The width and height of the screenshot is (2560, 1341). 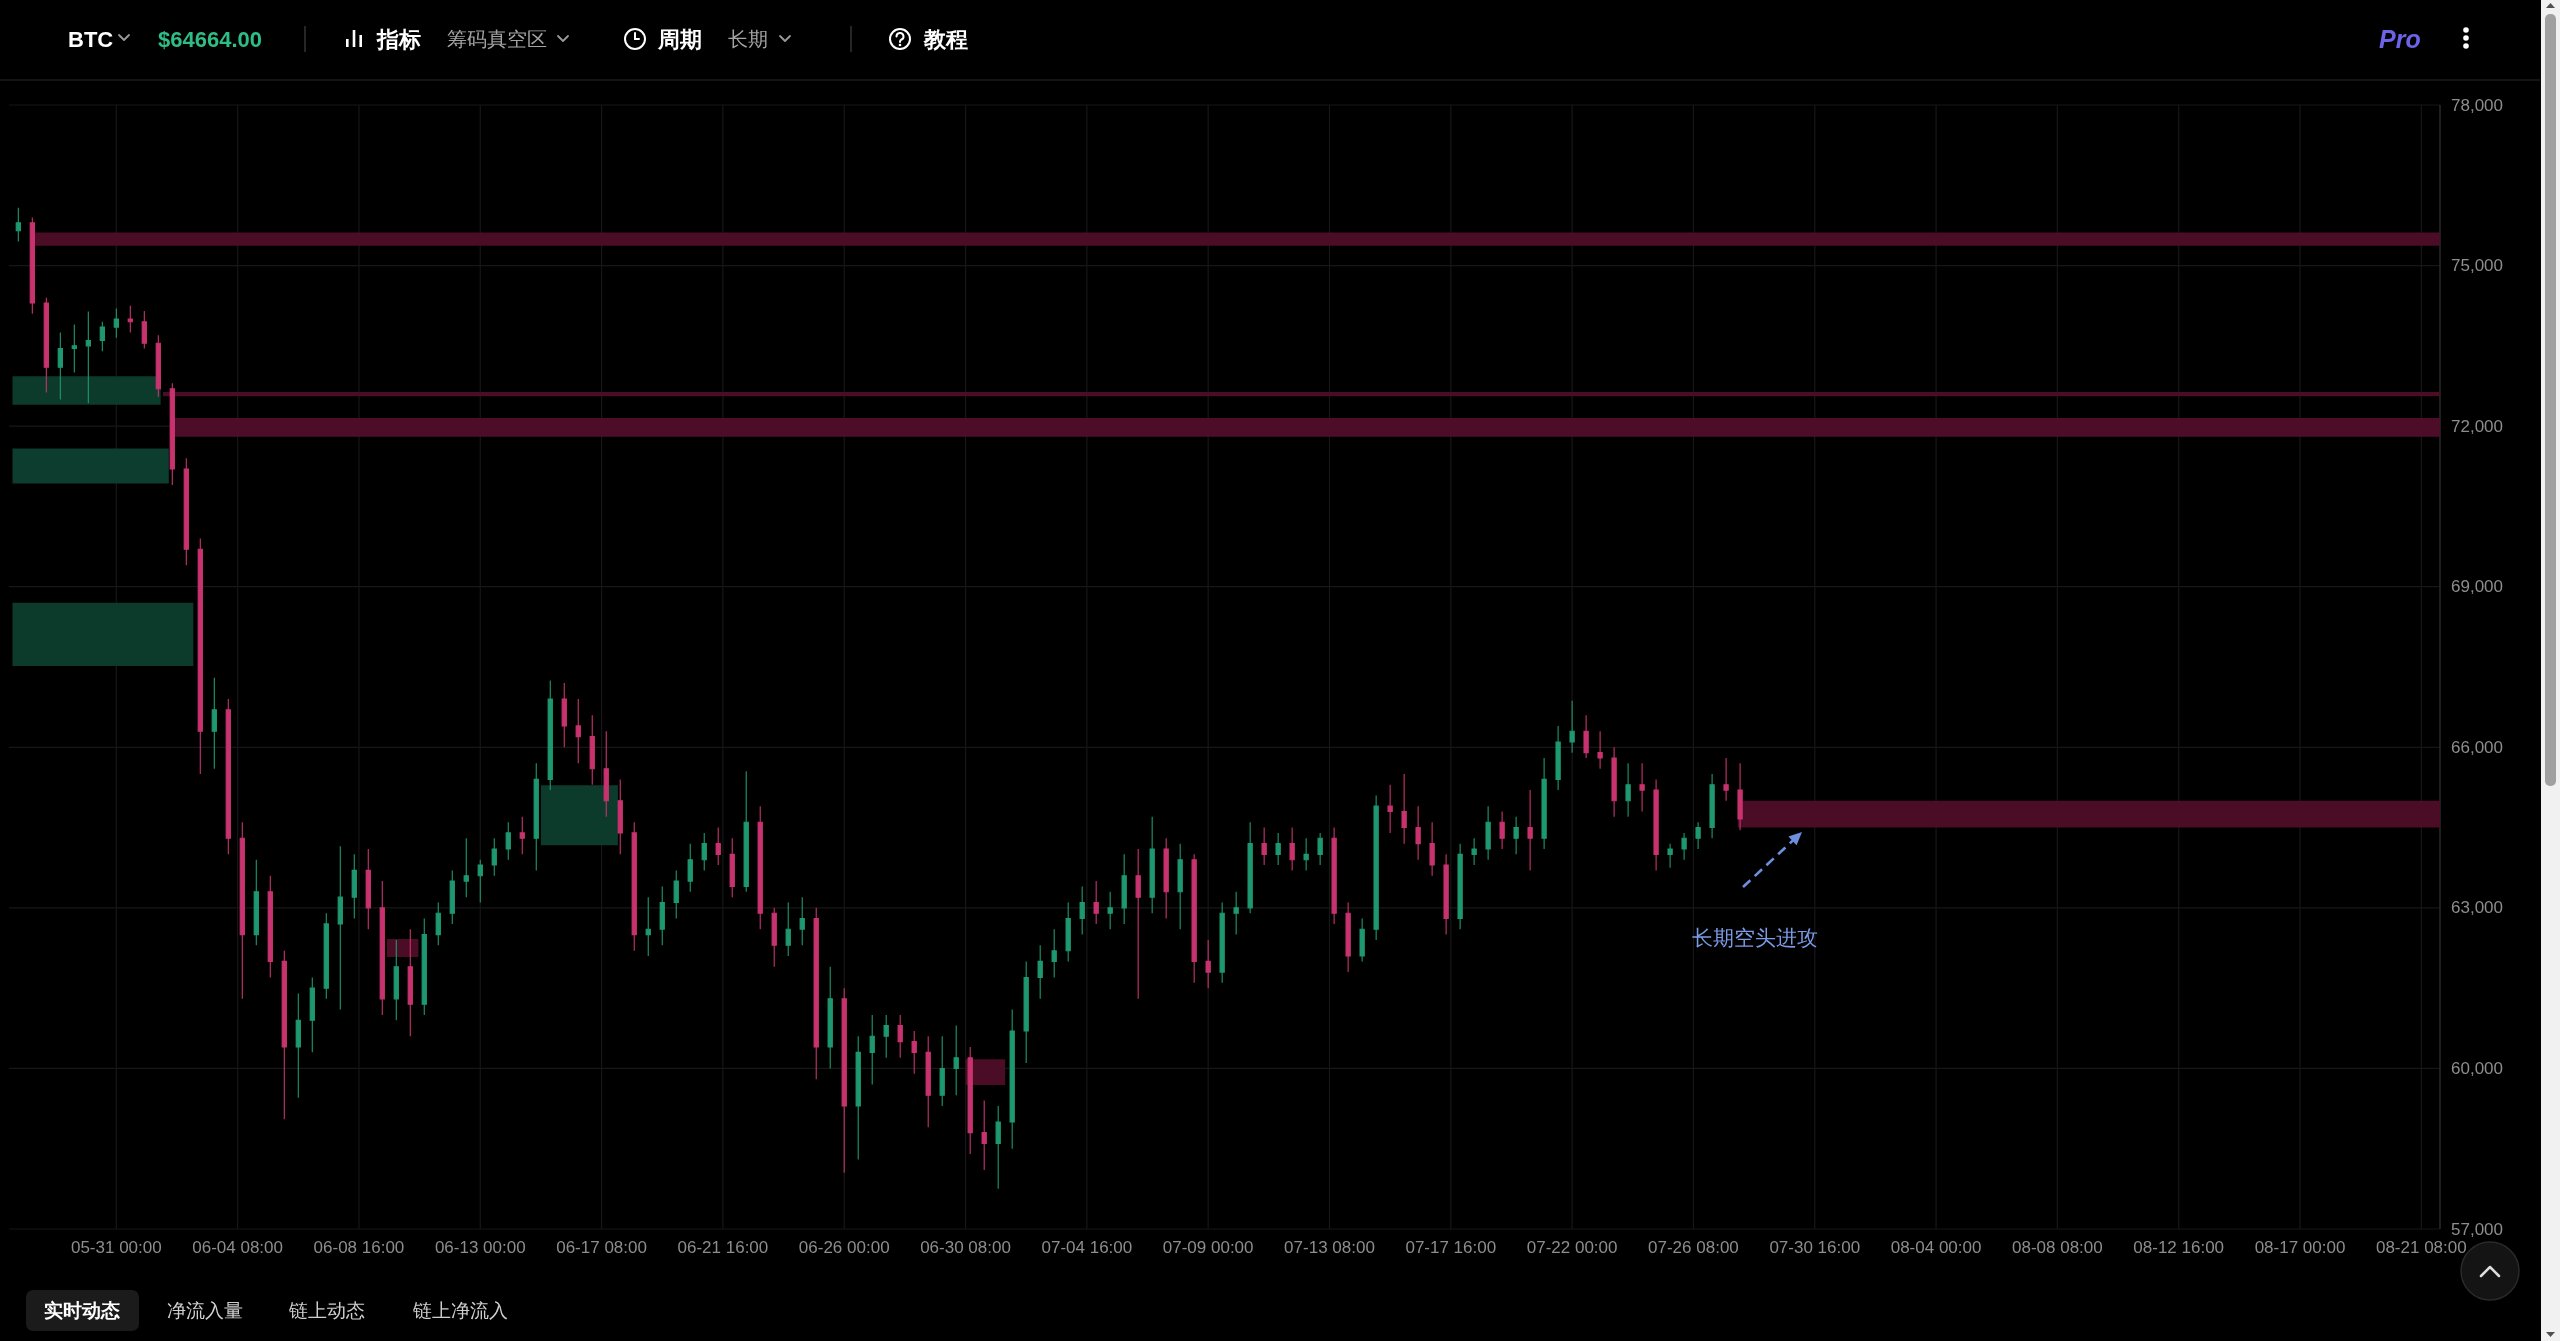 I want to click on x-tick-label: 07-13 08:00, so click(x=1329, y=1247).